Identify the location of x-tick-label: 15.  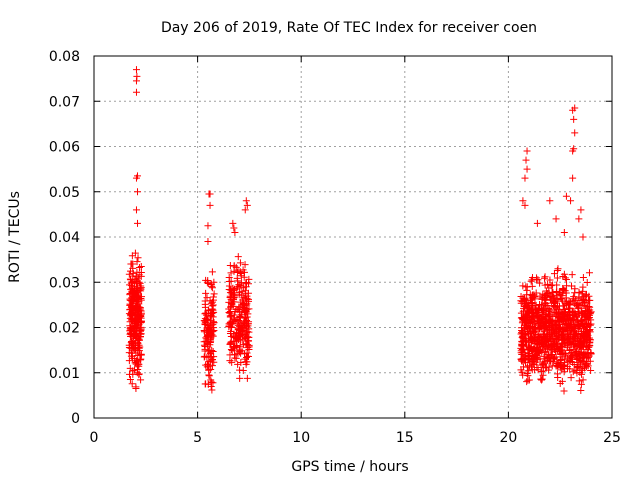
(405, 438).